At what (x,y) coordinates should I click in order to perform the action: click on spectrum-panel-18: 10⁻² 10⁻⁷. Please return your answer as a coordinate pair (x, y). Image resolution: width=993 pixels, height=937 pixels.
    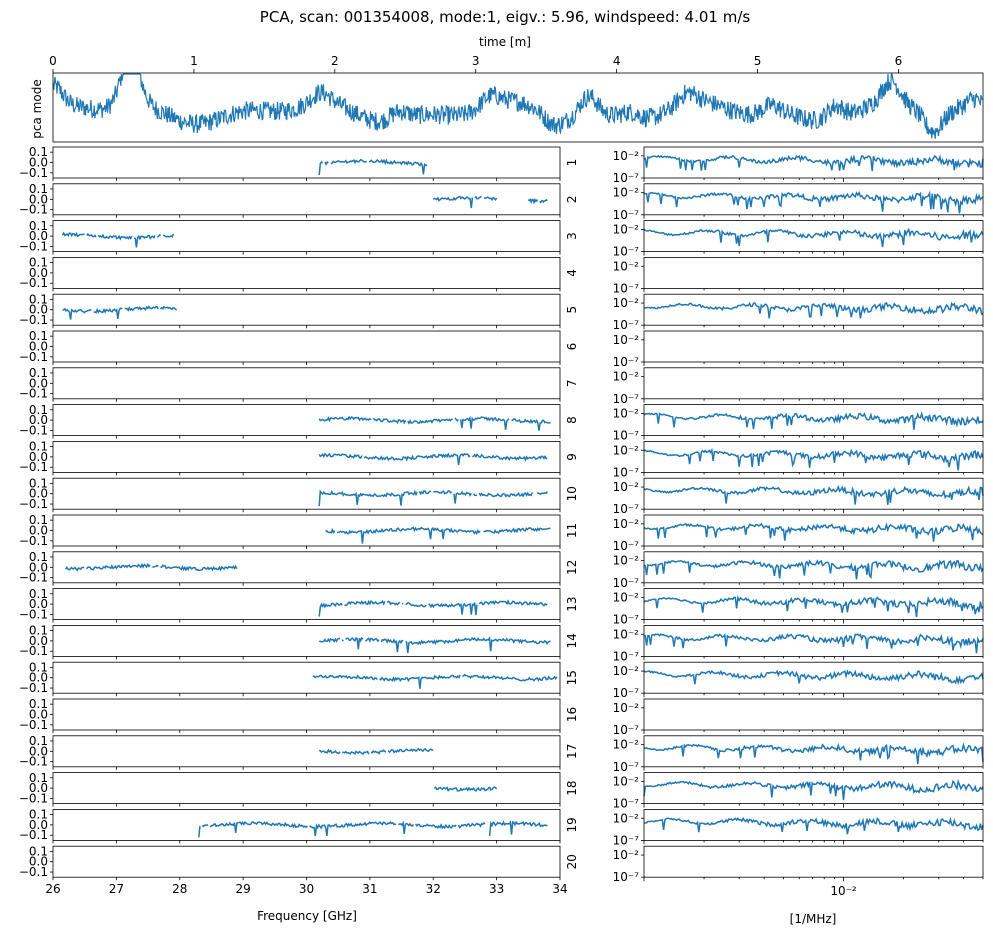
    Looking at the image, I should click on (798, 791).